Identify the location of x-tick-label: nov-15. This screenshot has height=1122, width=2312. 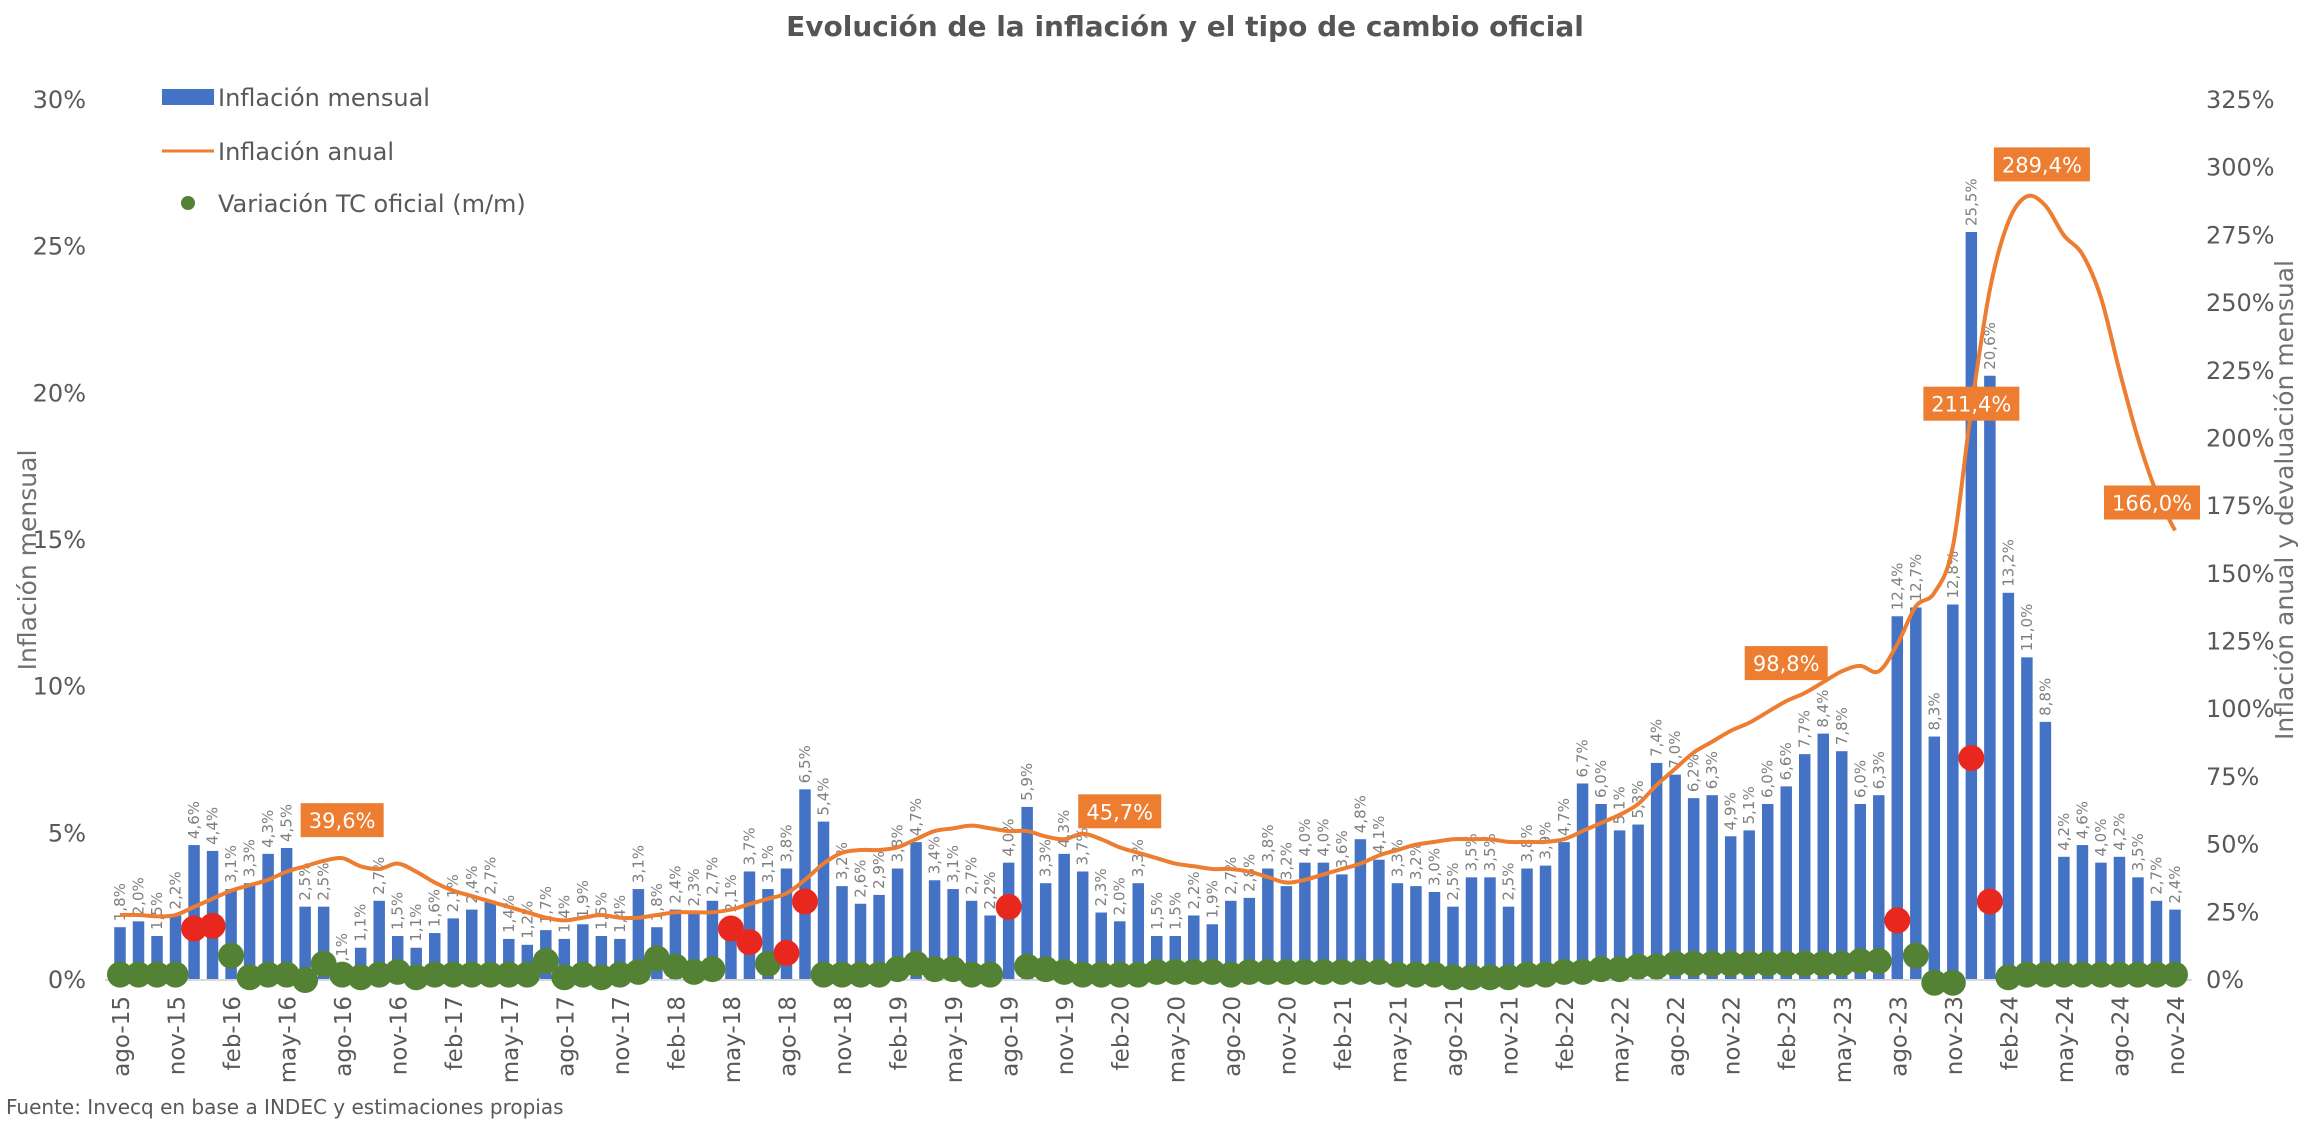
(178, 1035).